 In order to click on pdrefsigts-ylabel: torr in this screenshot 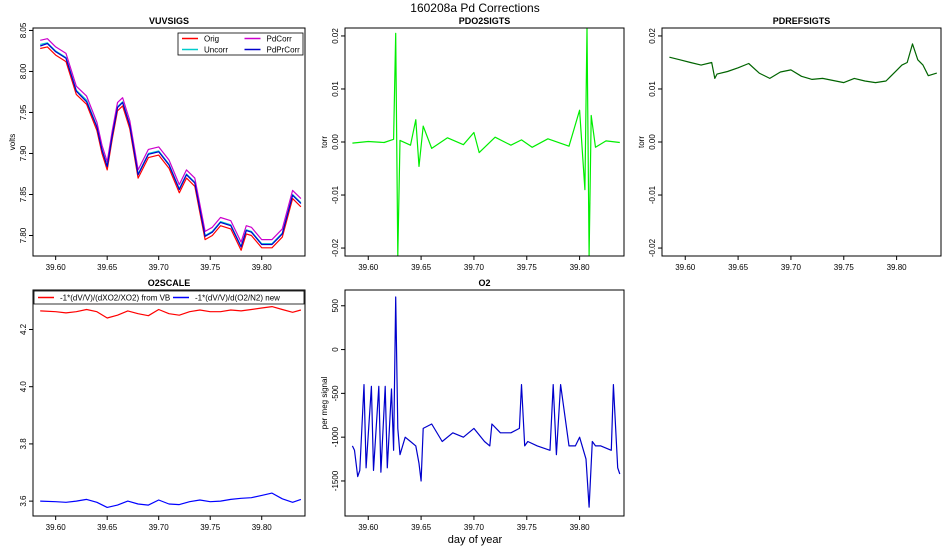, I will do `click(641, 142)`.